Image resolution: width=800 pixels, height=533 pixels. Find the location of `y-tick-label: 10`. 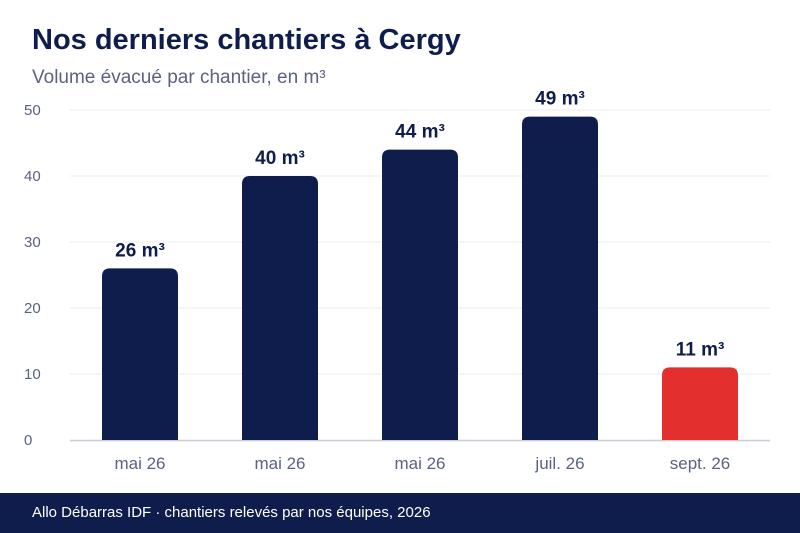

y-tick-label: 10 is located at coordinates (32, 374).